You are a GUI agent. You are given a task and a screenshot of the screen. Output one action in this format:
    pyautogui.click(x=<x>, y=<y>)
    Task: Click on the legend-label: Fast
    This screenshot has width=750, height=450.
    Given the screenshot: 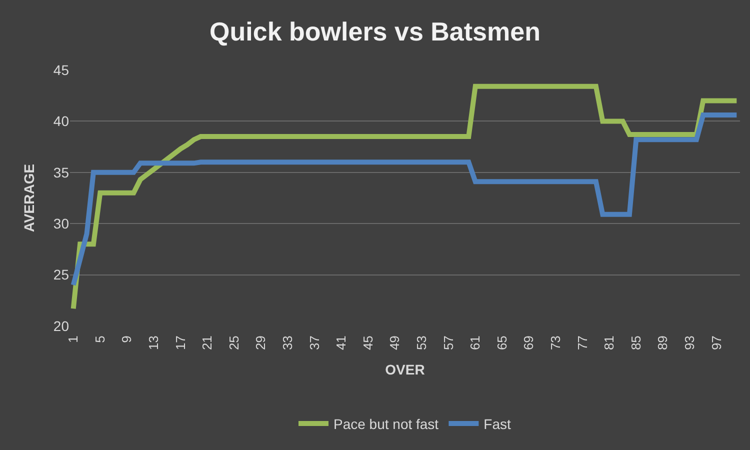 What is the action you would take?
    pyautogui.click(x=498, y=424)
    